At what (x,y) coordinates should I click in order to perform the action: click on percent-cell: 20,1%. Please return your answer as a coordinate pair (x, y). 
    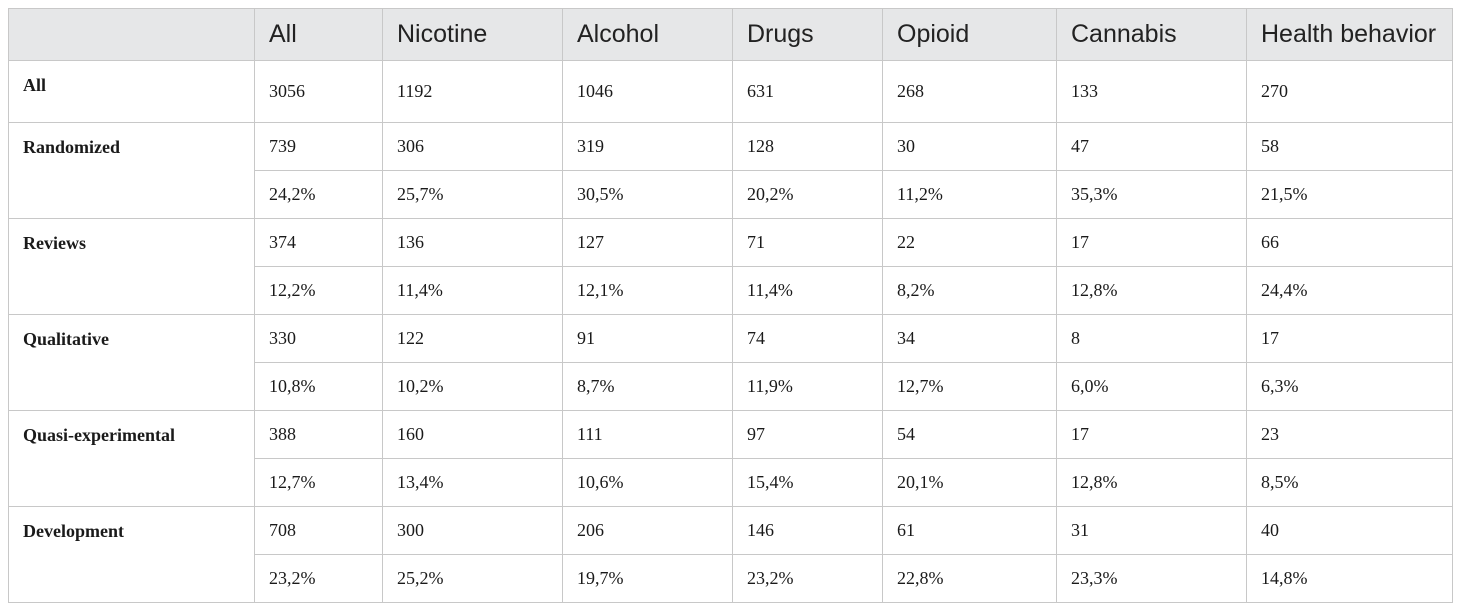
    Looking at the image, I should click on (969, 482).